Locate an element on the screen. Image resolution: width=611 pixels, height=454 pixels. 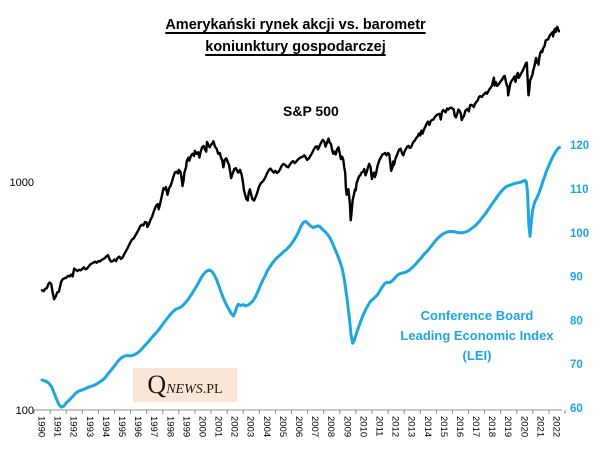
x-axis-label: 2003 is located at coordinates (250, 426).